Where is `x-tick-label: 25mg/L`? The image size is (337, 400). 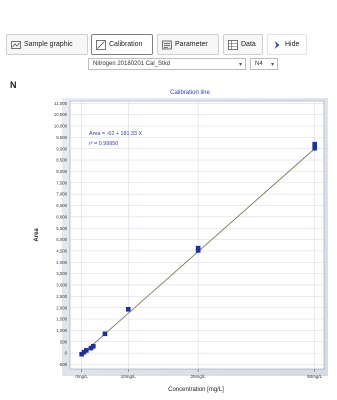
x-tick-label: 25mg/L is located at coordinates (199, 376).